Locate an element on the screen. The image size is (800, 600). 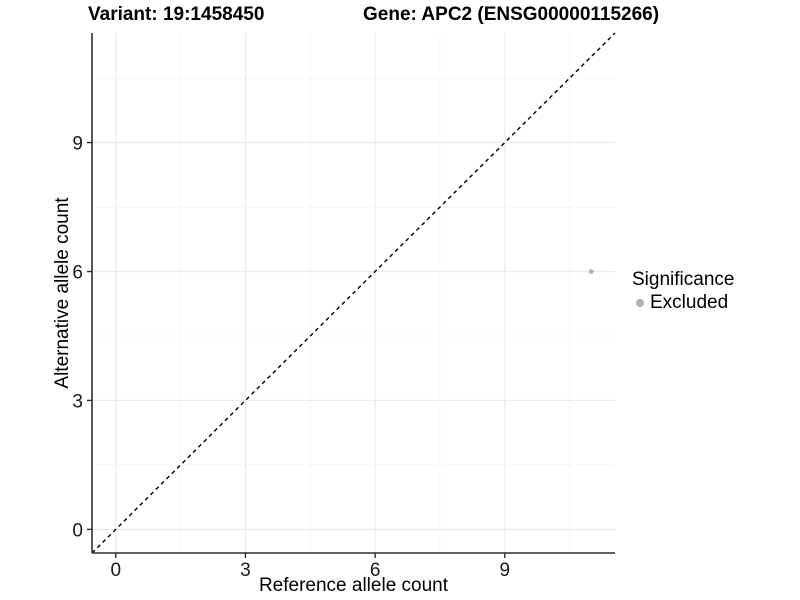
y-tick-label: 9 is located at coordinates (77, 144).